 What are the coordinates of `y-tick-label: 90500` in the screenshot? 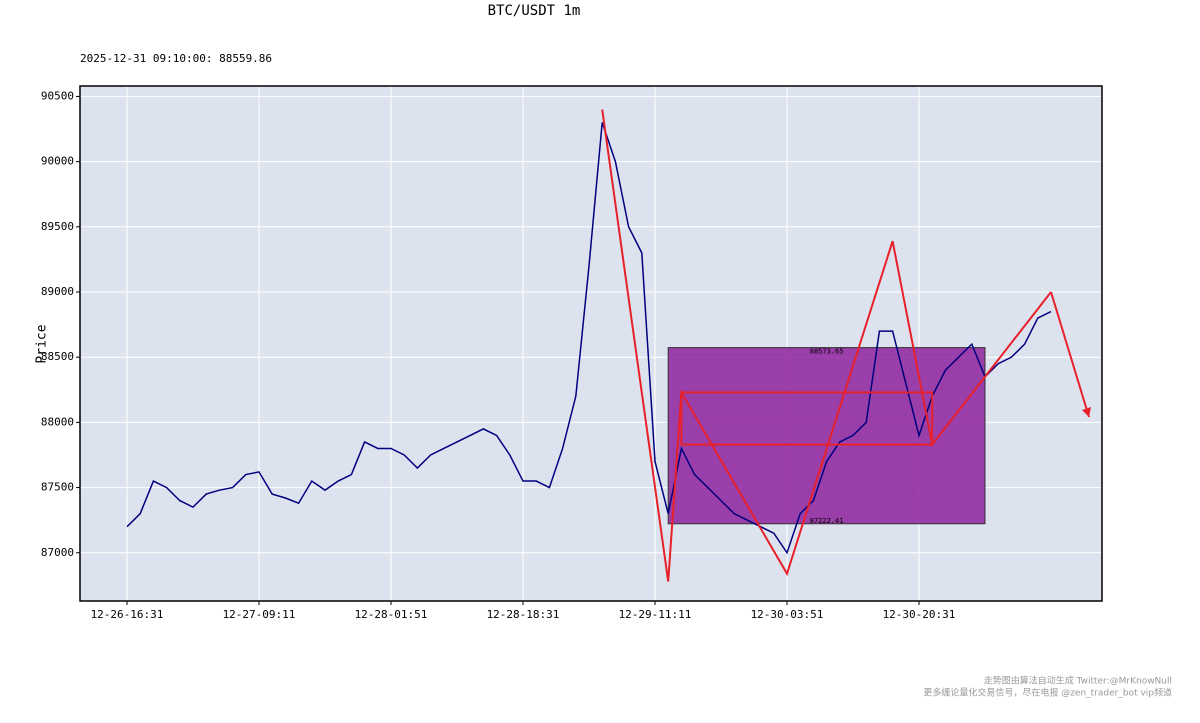 It's located at (57, 95).